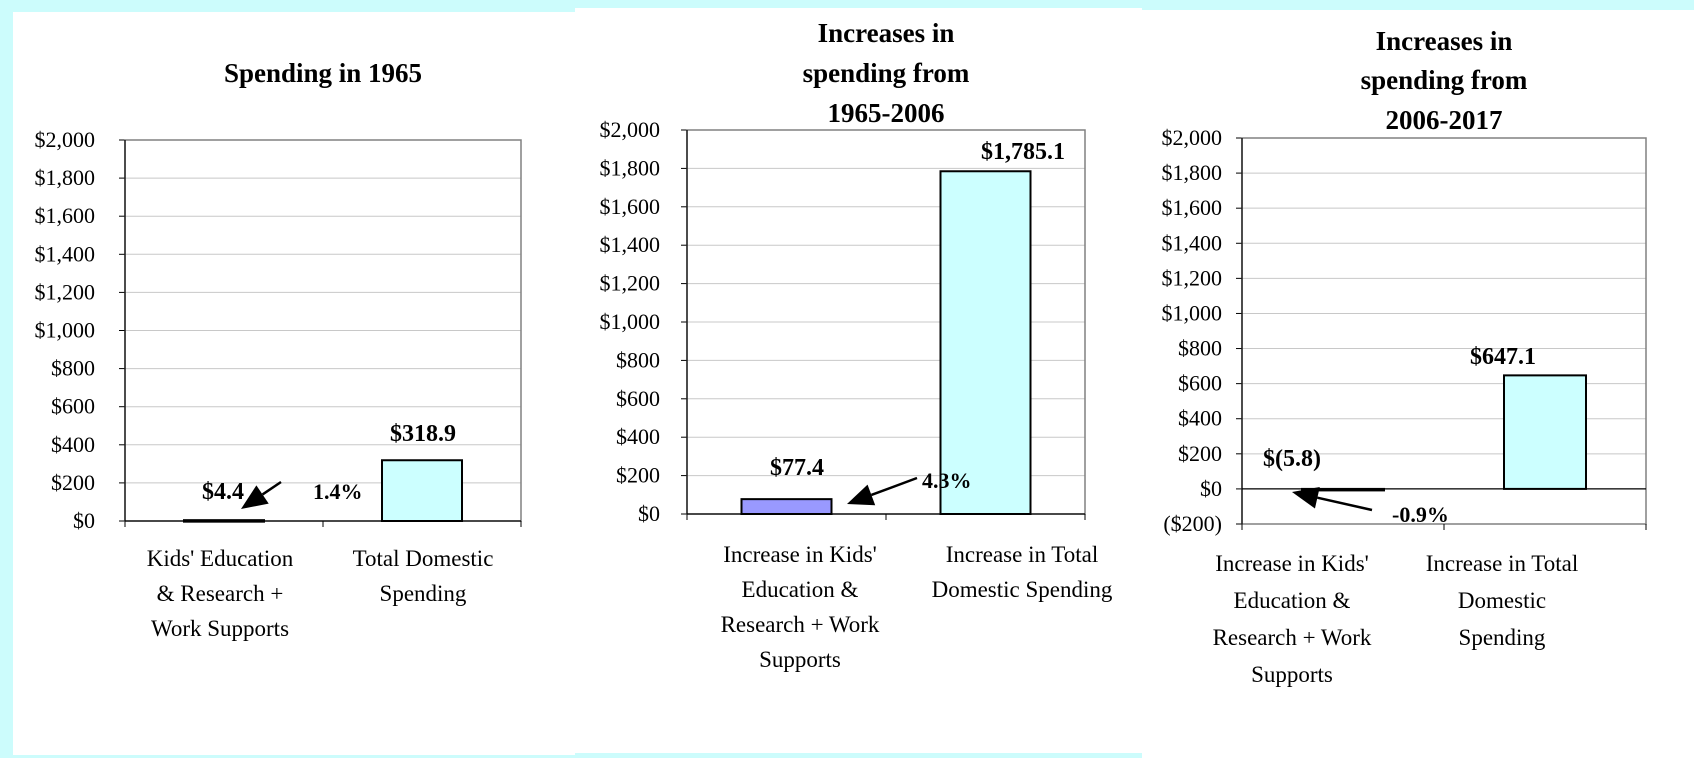  Describe the element at coordinates (223, 492) in the screenshot. I see `data-label-1: $4.4` at that location.